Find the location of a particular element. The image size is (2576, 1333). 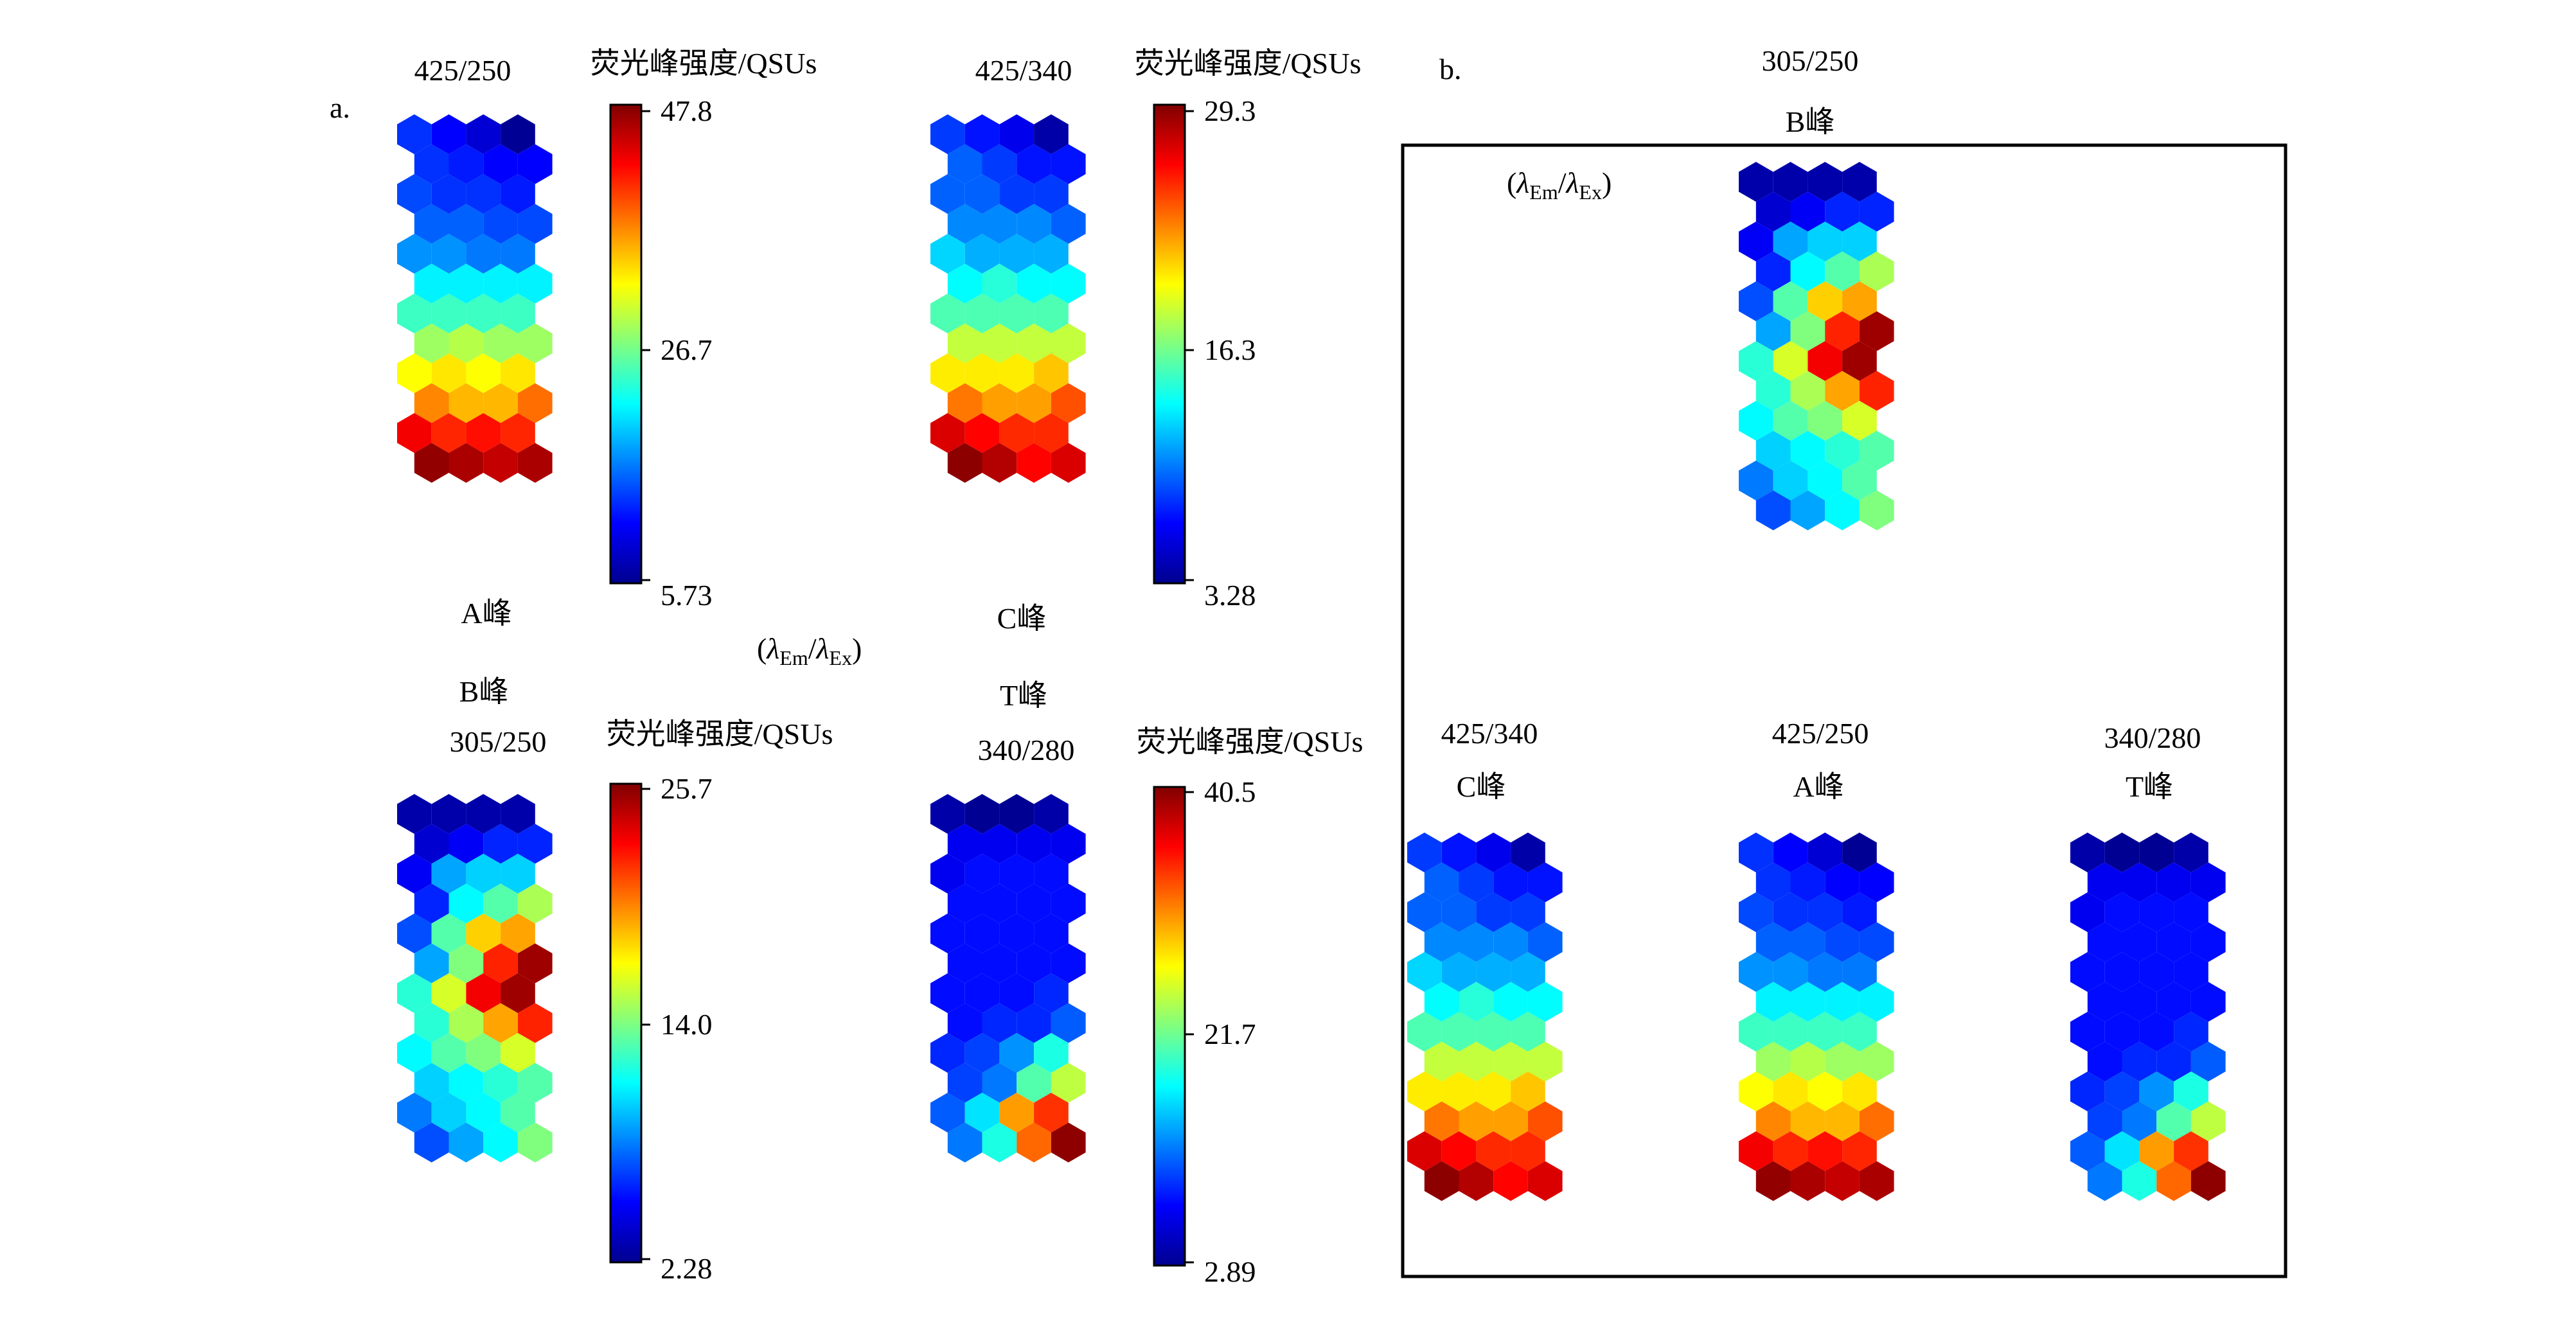

panel-b-t-peak: T峰 is located at coordinates (2150, 786).